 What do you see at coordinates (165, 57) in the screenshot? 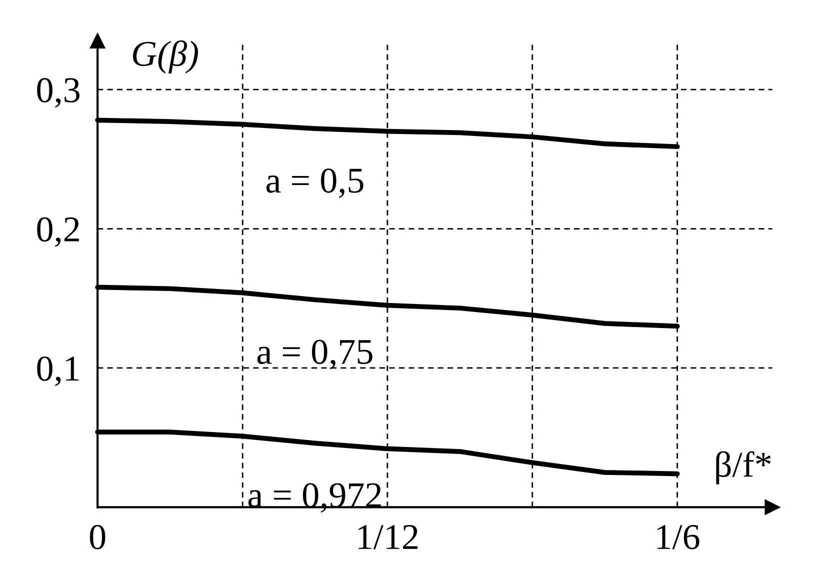
I see `y-axis-title: G(β)` at bounding box center [165, 57].